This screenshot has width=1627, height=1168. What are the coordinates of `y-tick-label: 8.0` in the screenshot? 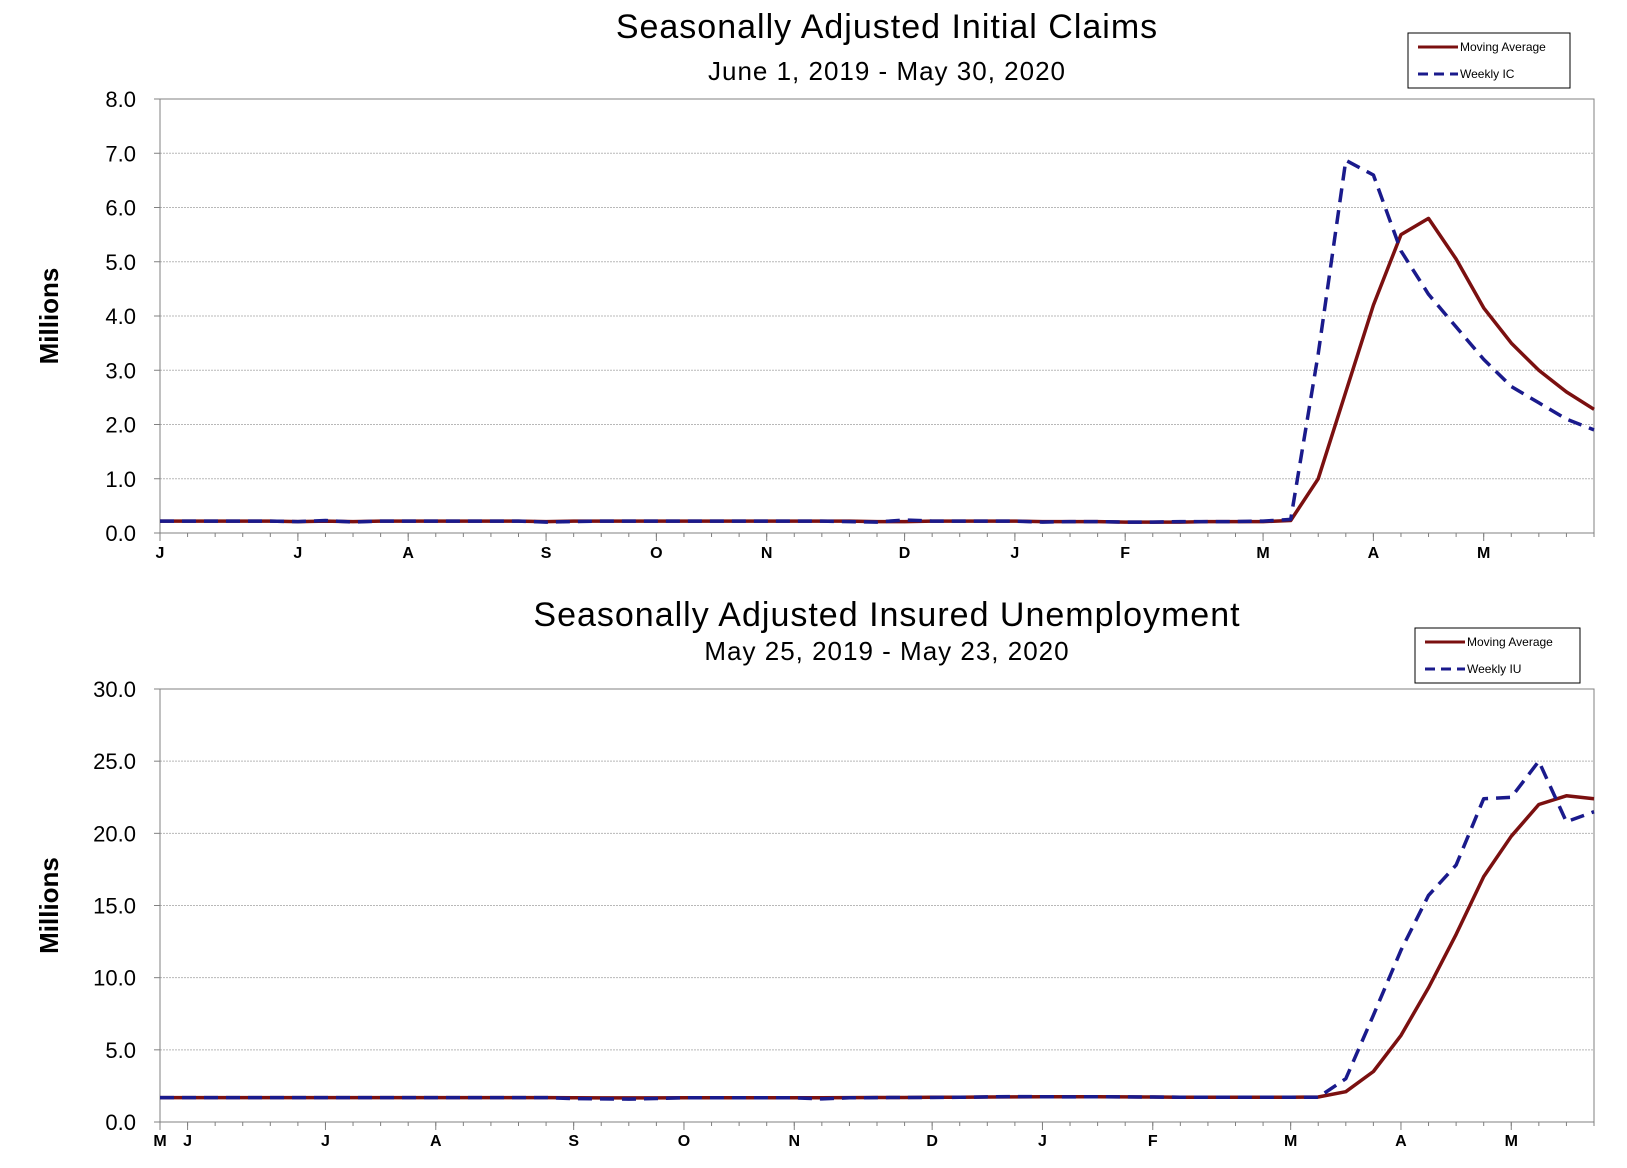 It's located at (120, 99).